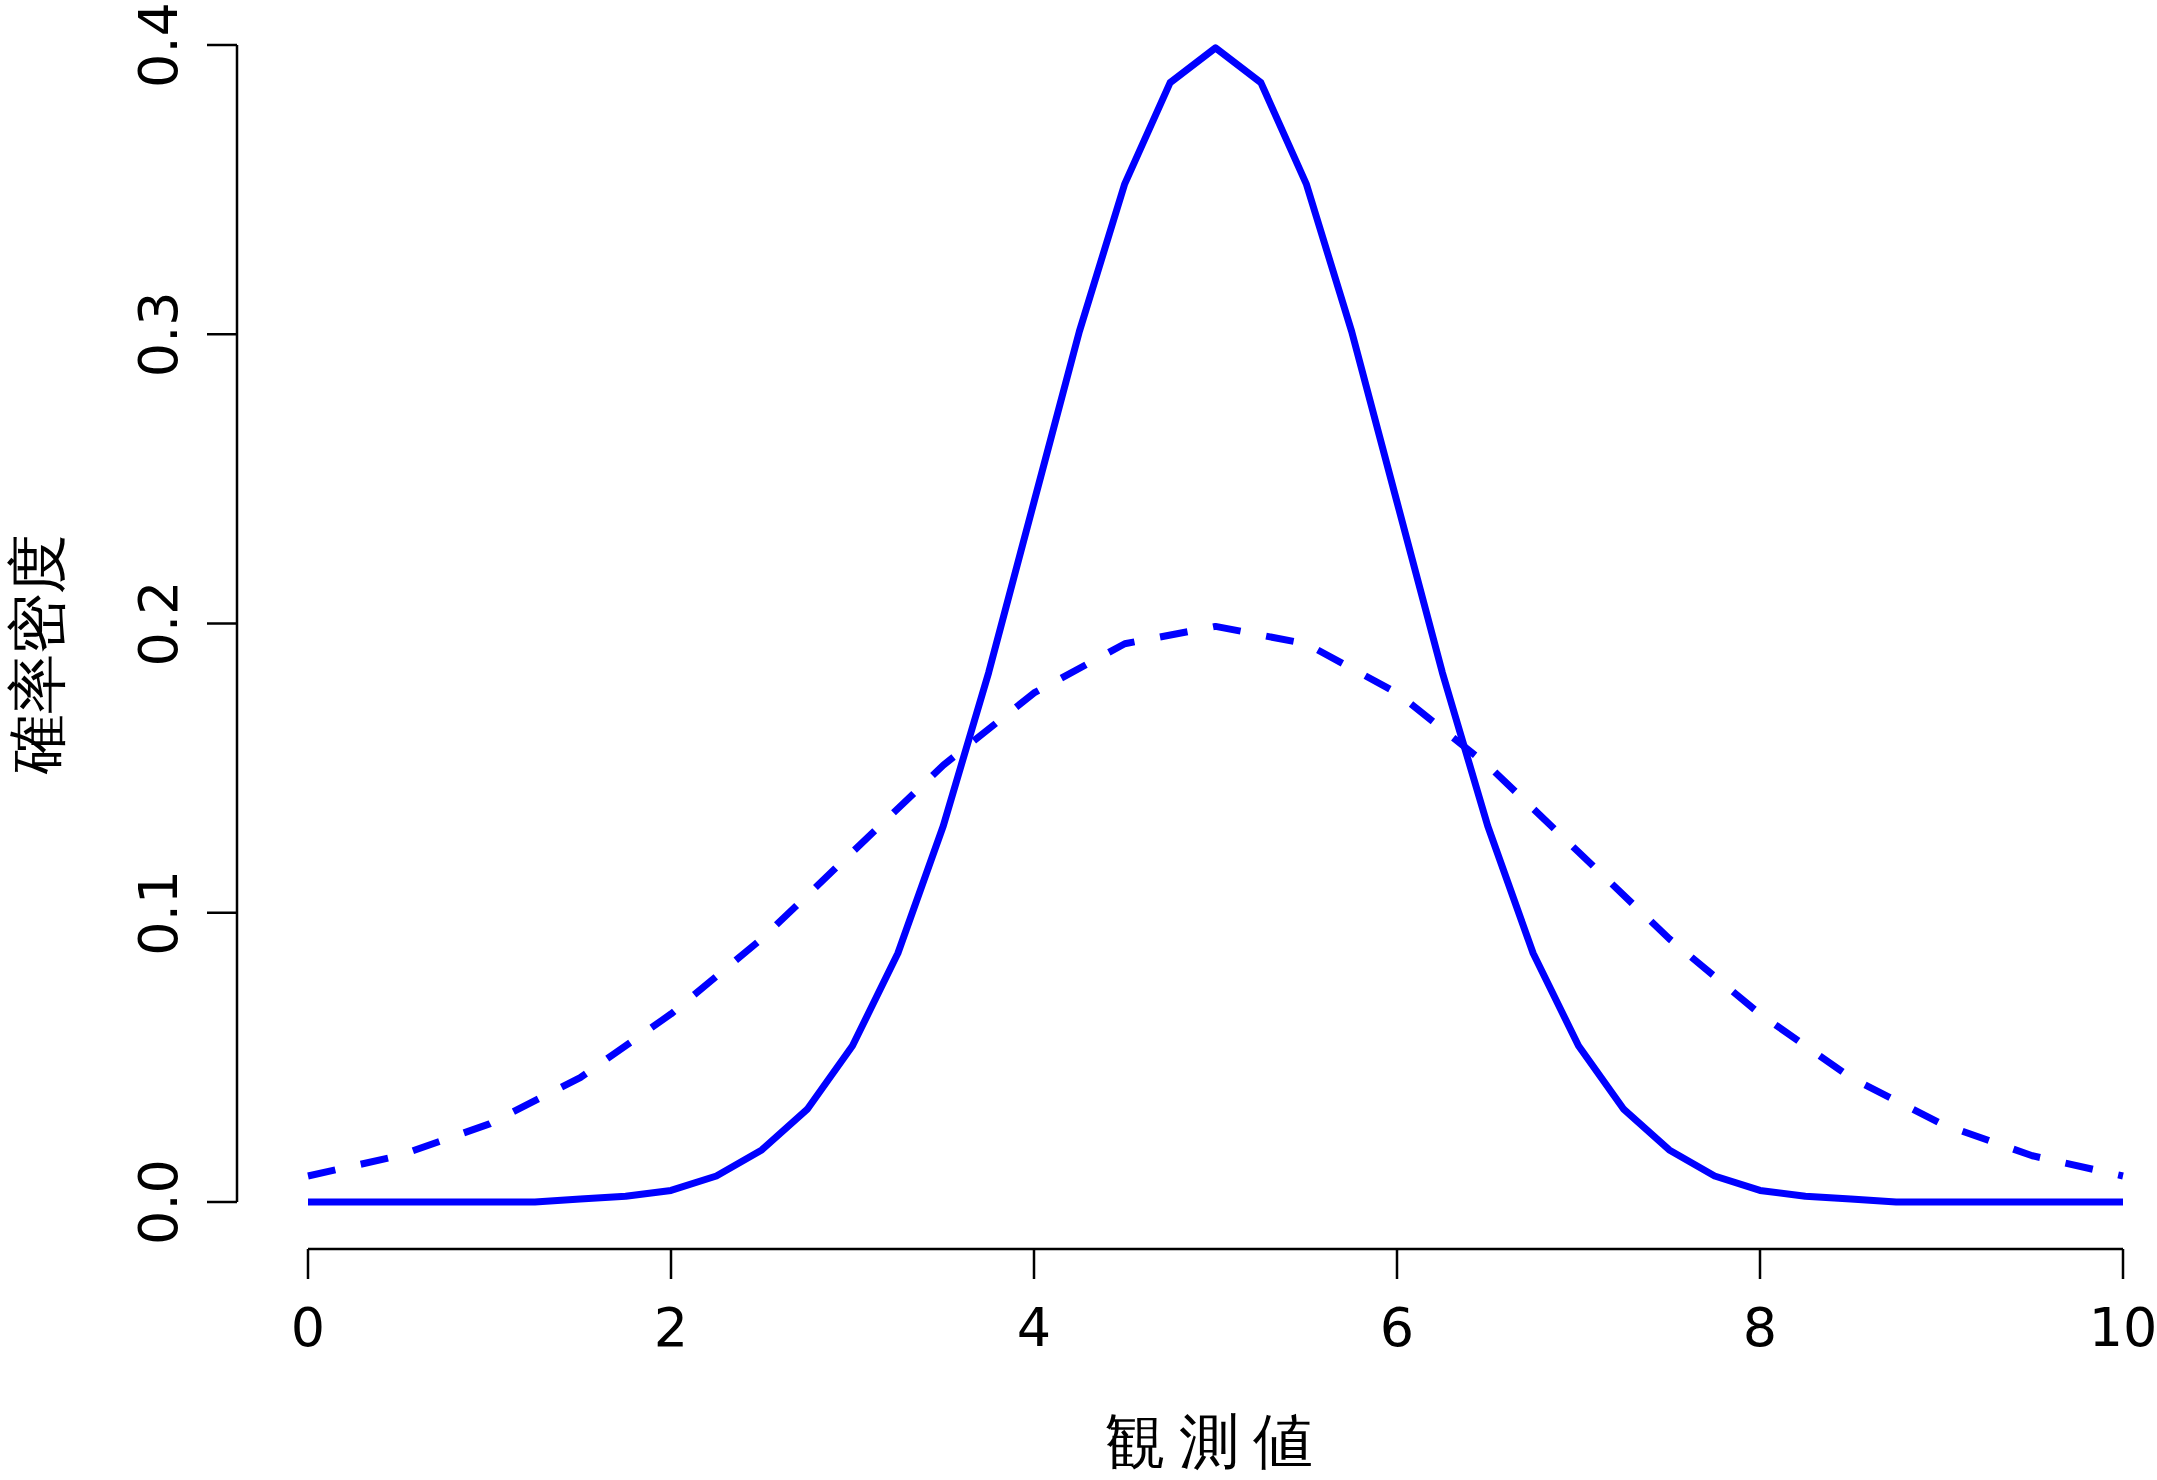  I want to click on y-tick-label: 0.4, so click(158, 45).